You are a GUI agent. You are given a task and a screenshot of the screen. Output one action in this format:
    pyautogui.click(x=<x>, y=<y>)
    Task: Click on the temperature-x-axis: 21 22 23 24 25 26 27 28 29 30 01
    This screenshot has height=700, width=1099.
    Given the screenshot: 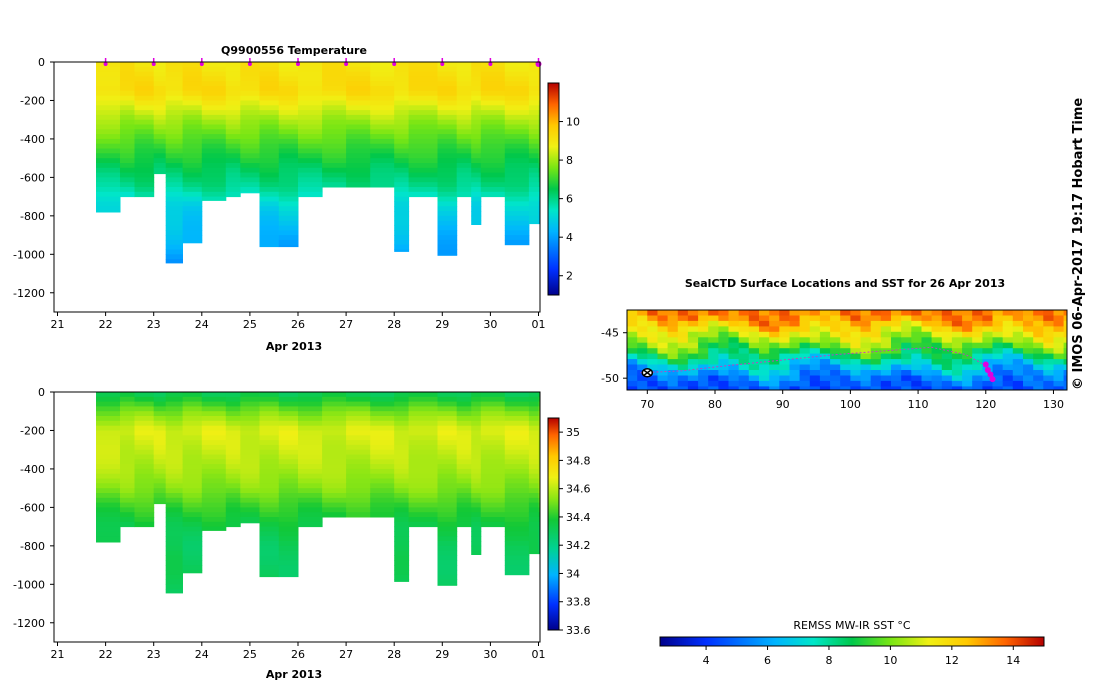 What is the action you would take?
    pyautogui.click(x=298, y=321)
    